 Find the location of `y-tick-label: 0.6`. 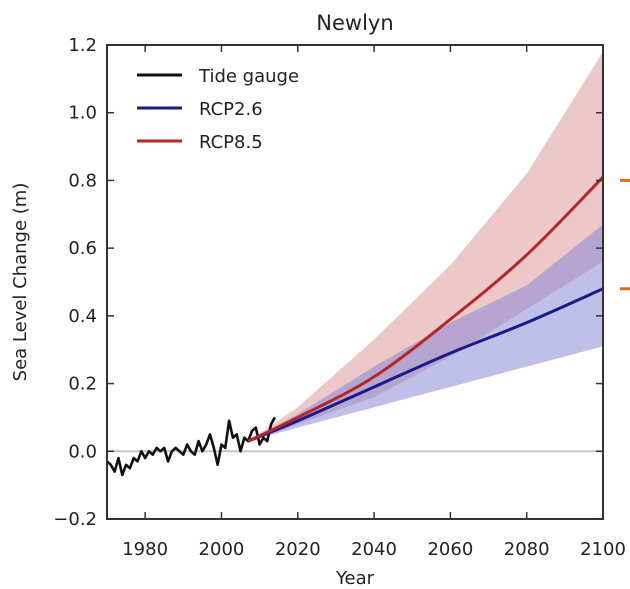

y-tick-label: 0.6 is located at coordinates (82, 248).